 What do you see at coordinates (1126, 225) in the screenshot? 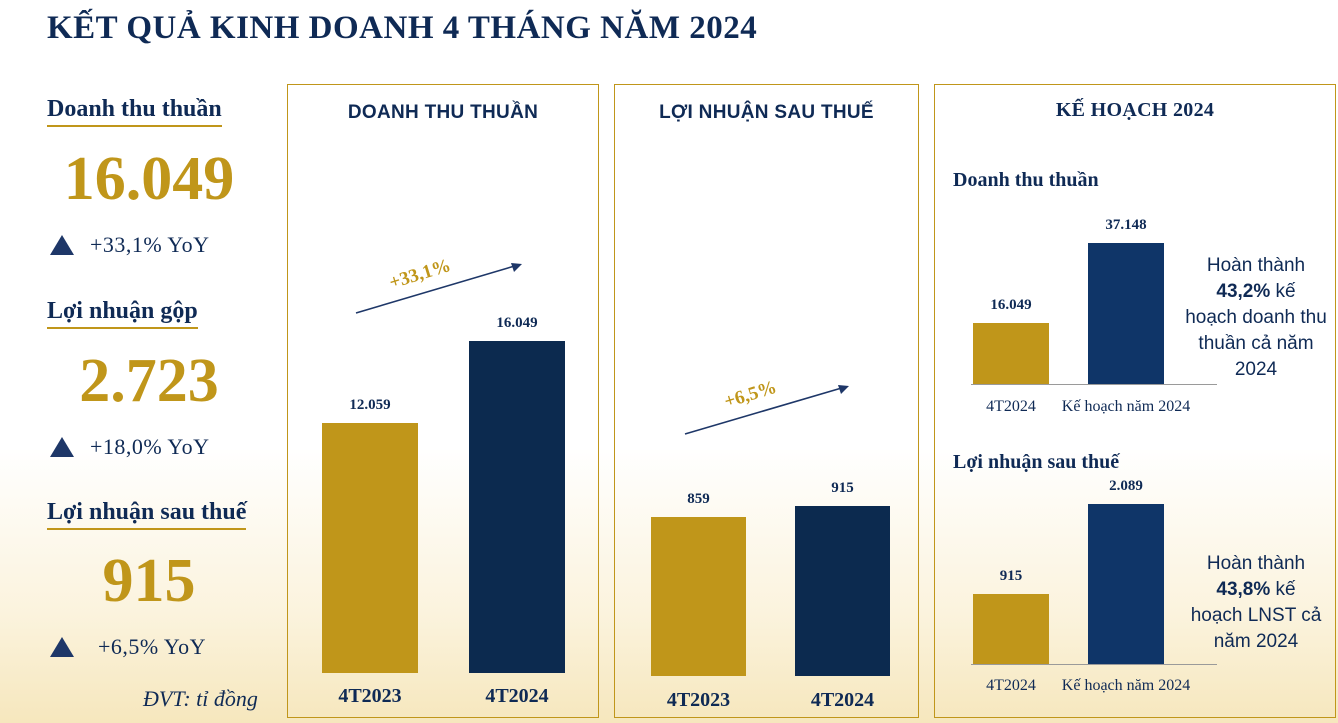
I see `plan-revenue-value-label-2: 37.148` at bounding box center [1126, 225].